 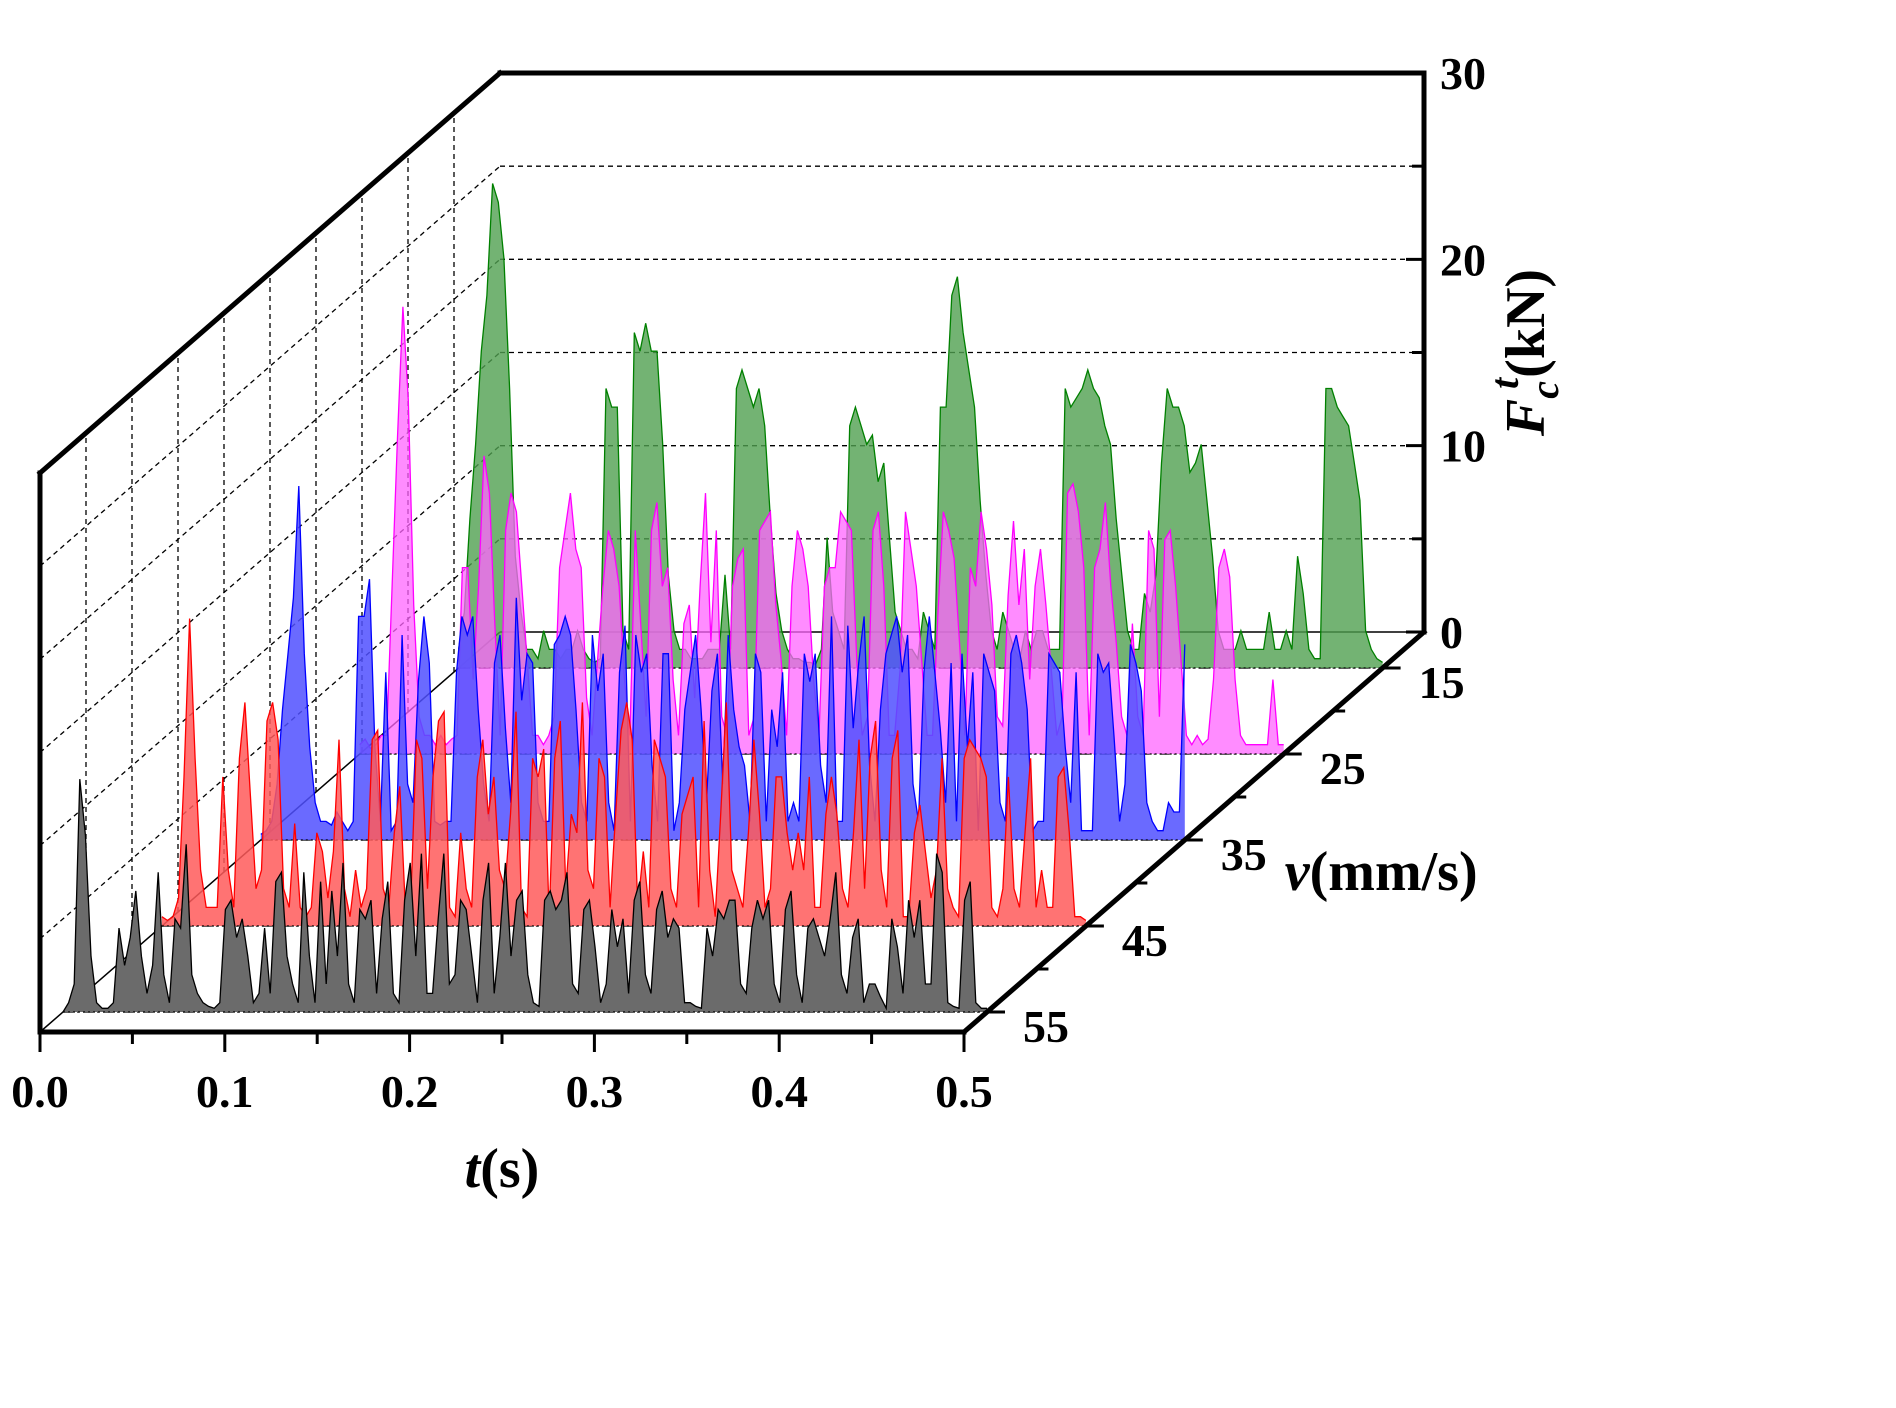 What do you see at coordinates (1394, 872) in the screenshot?
I see `speed-axis-unit: (mm/s)` at bounding box center [1394, 872].